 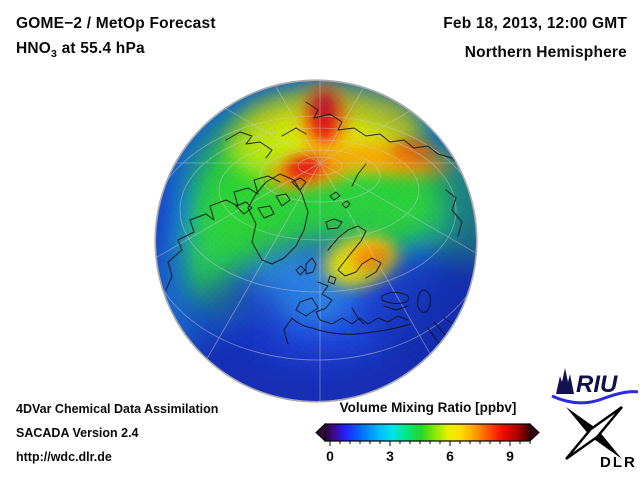 I want to click on colorbar-tick-label: 0, so click(x=330, y=456).